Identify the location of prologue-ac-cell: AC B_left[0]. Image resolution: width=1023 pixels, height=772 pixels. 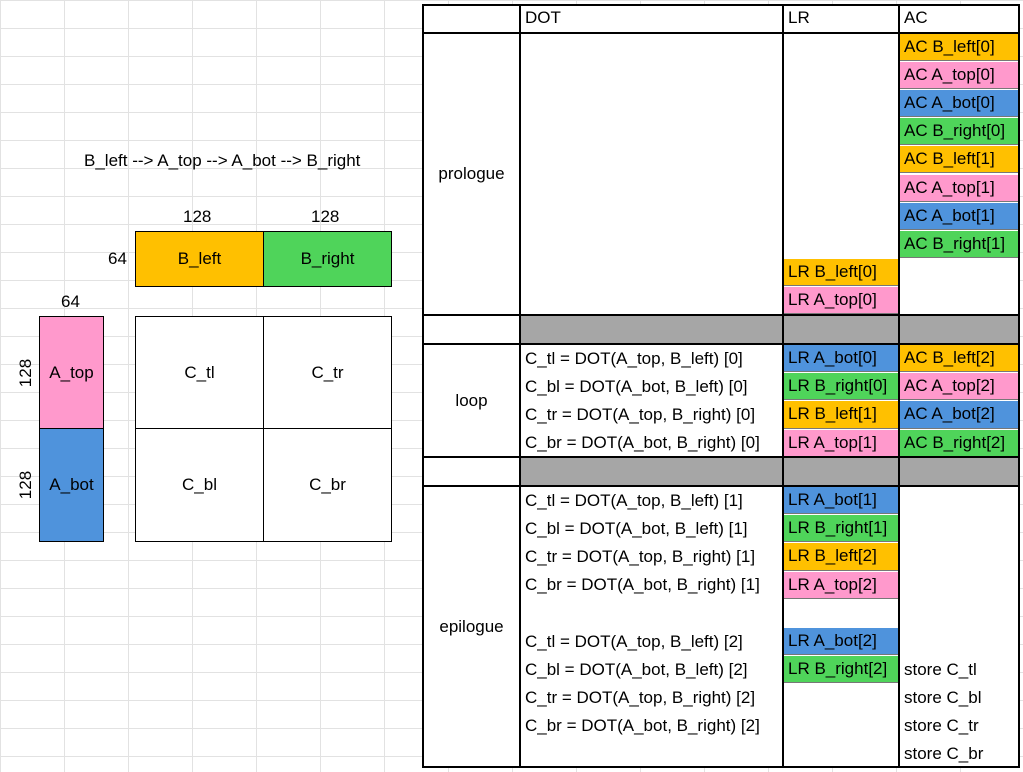
(959, 47).